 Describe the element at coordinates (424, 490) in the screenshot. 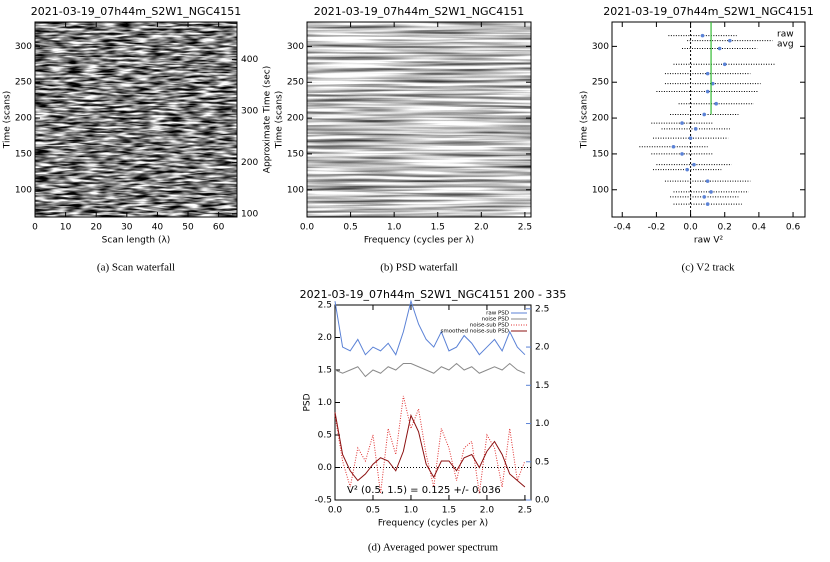

I see `annotation: V² (0.5, 1.5) = 0.125 +/- 0.036` at that location.